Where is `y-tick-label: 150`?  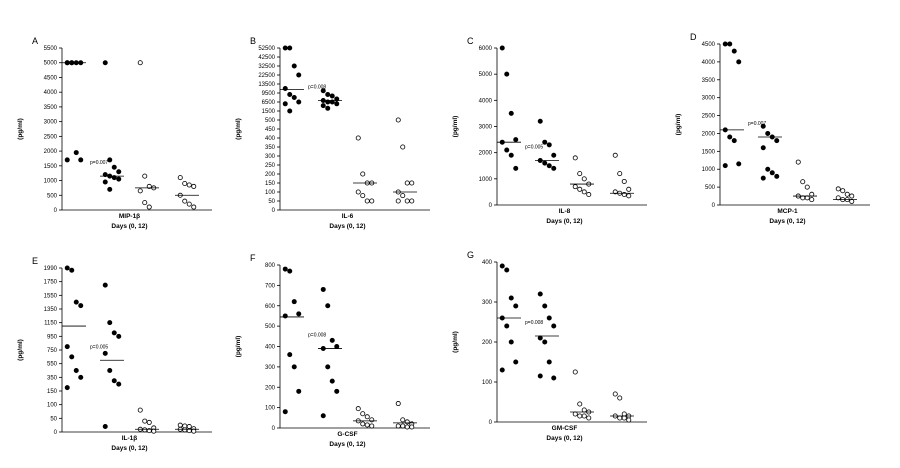
y-tick-label: 150 is located at coordinates (52, 392).